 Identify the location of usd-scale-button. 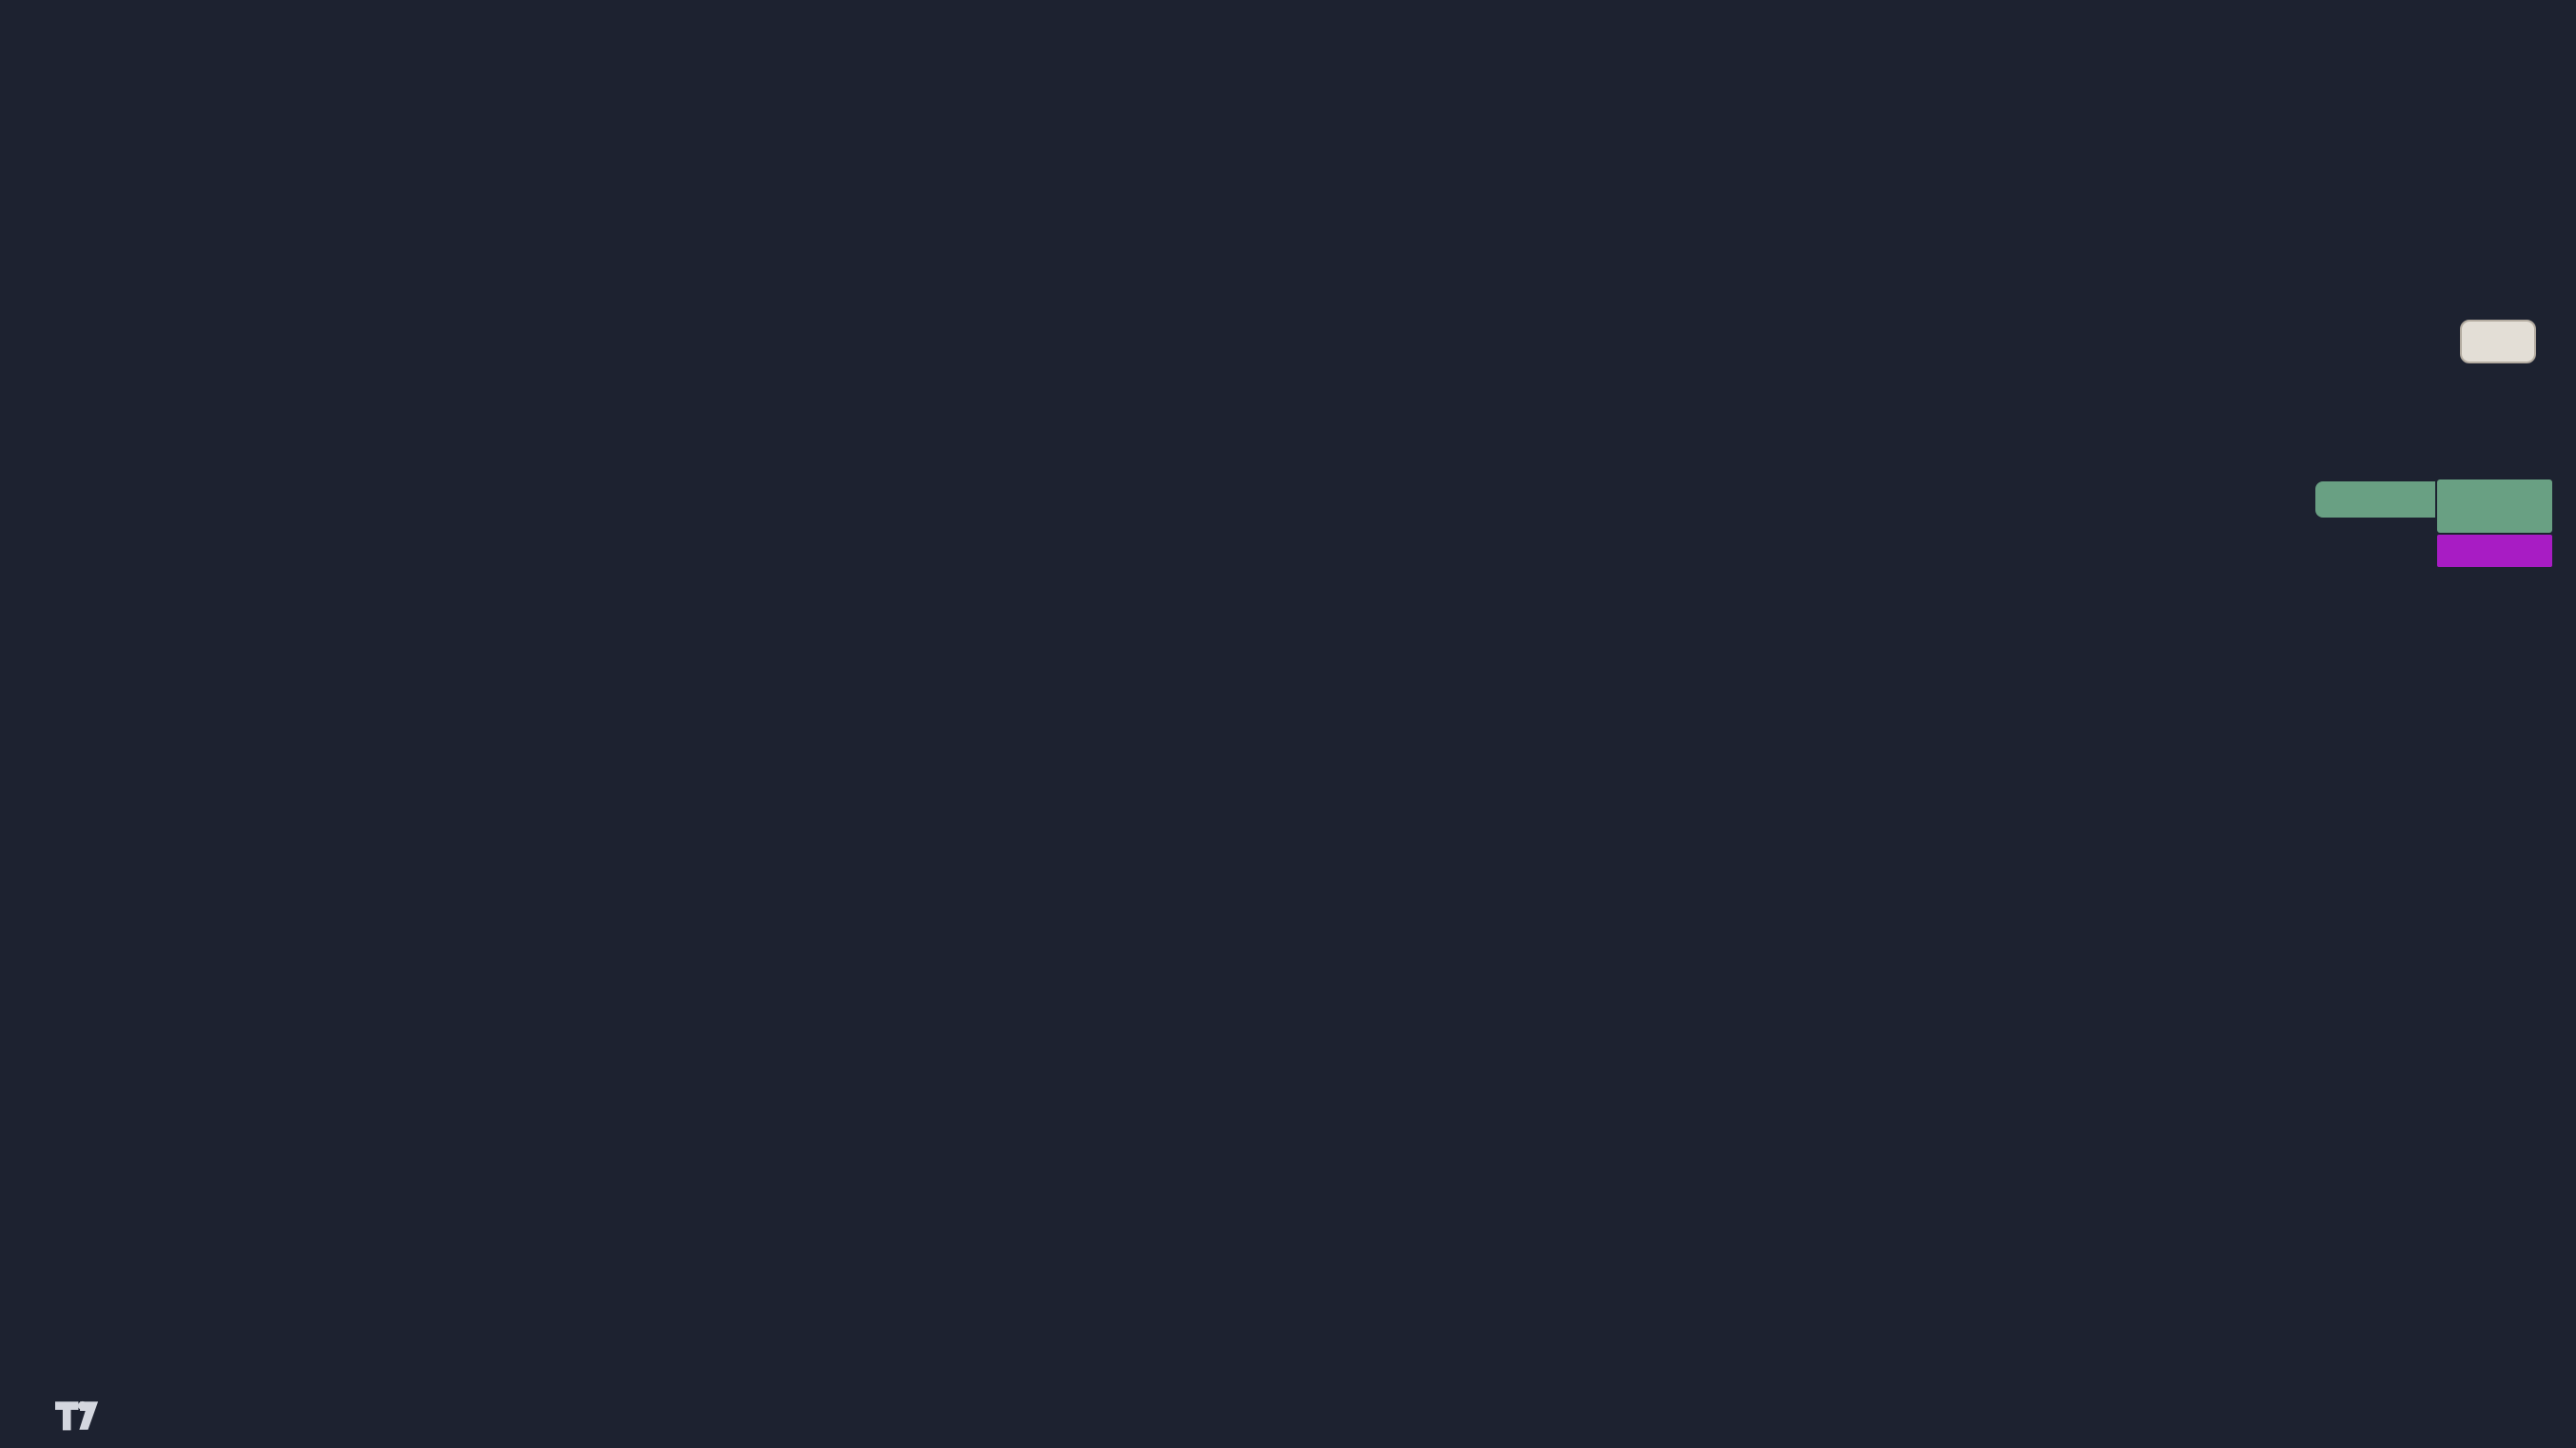
(2498, 342).